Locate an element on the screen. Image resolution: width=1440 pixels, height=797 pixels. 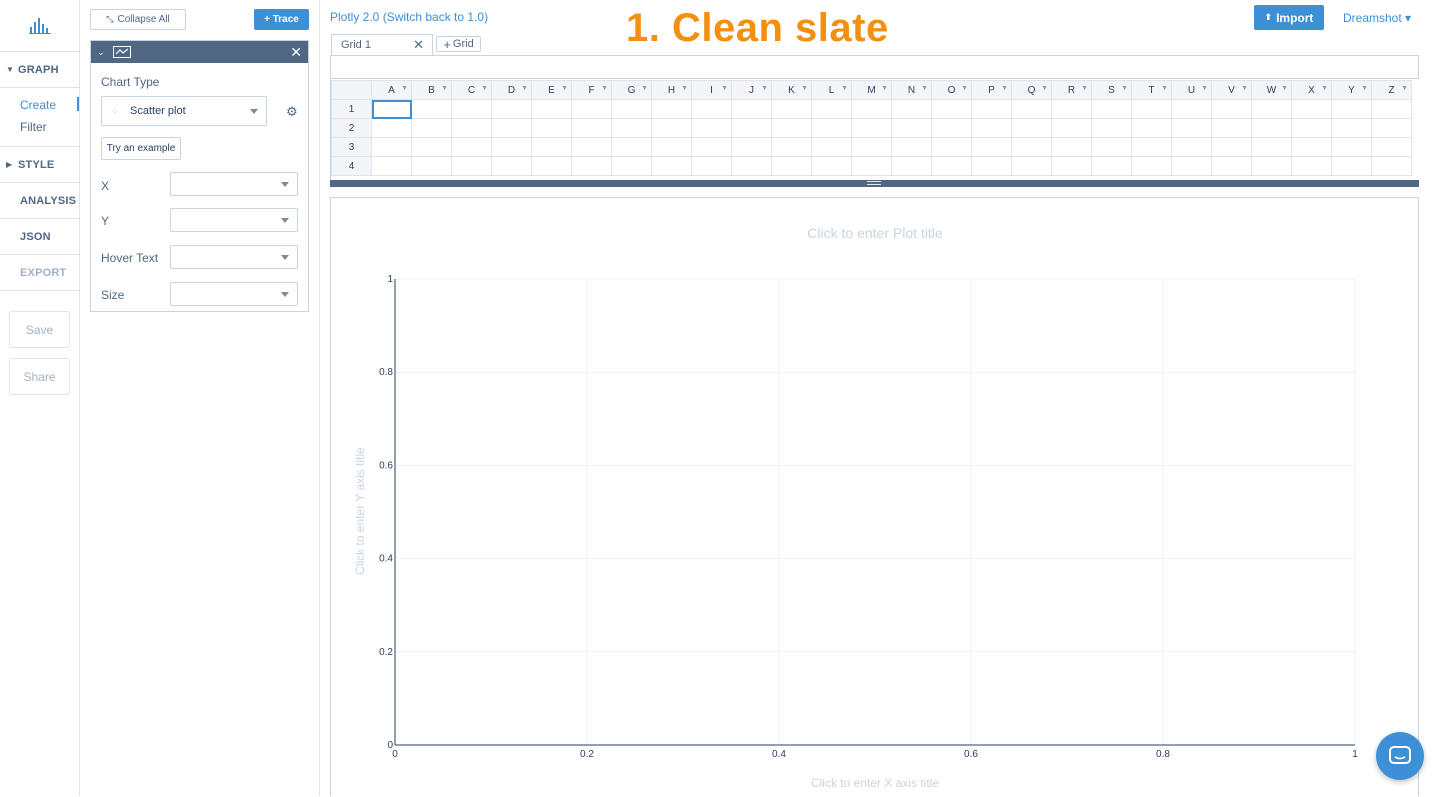
column-header: U ▼ is located at coordinates (1191, 90).